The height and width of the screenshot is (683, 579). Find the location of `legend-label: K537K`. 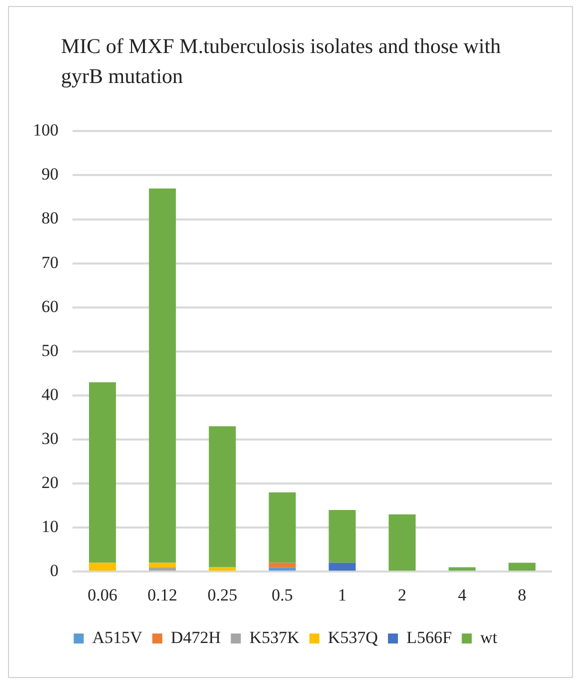

legend-label: K537K is located at coordinates (274, 637).